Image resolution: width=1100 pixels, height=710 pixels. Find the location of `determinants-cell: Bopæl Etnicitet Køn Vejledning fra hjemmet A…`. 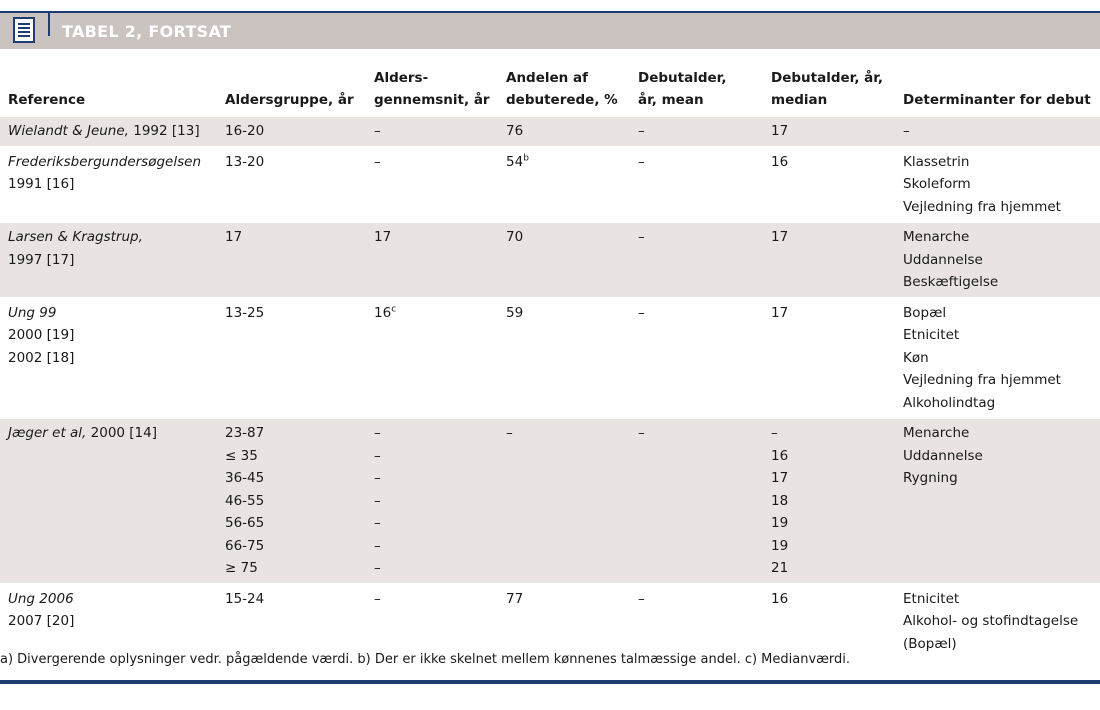

determinants-cell: Bopæl Etnicitet Køn Vejledning fra hjemmet A… is located at coordinates (997, 357).